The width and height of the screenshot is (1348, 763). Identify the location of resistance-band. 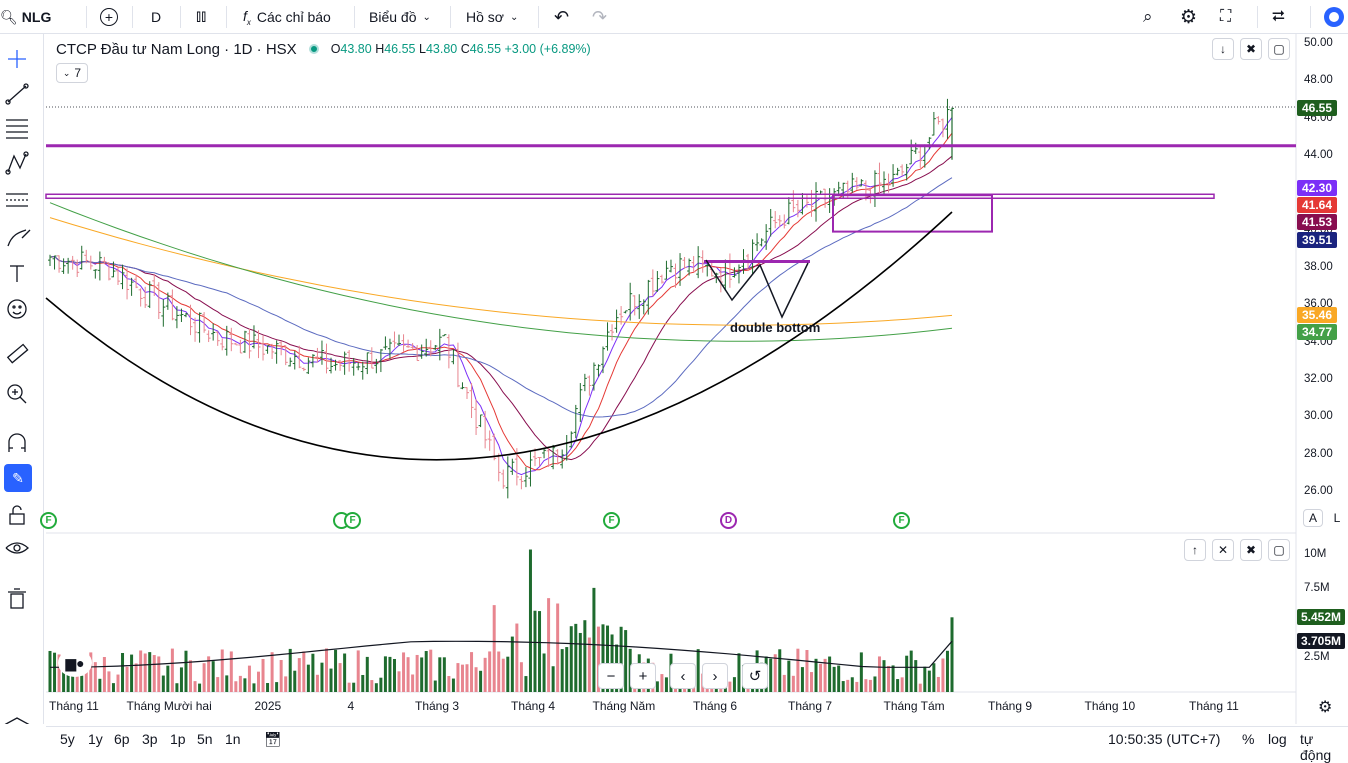
(630, 196).